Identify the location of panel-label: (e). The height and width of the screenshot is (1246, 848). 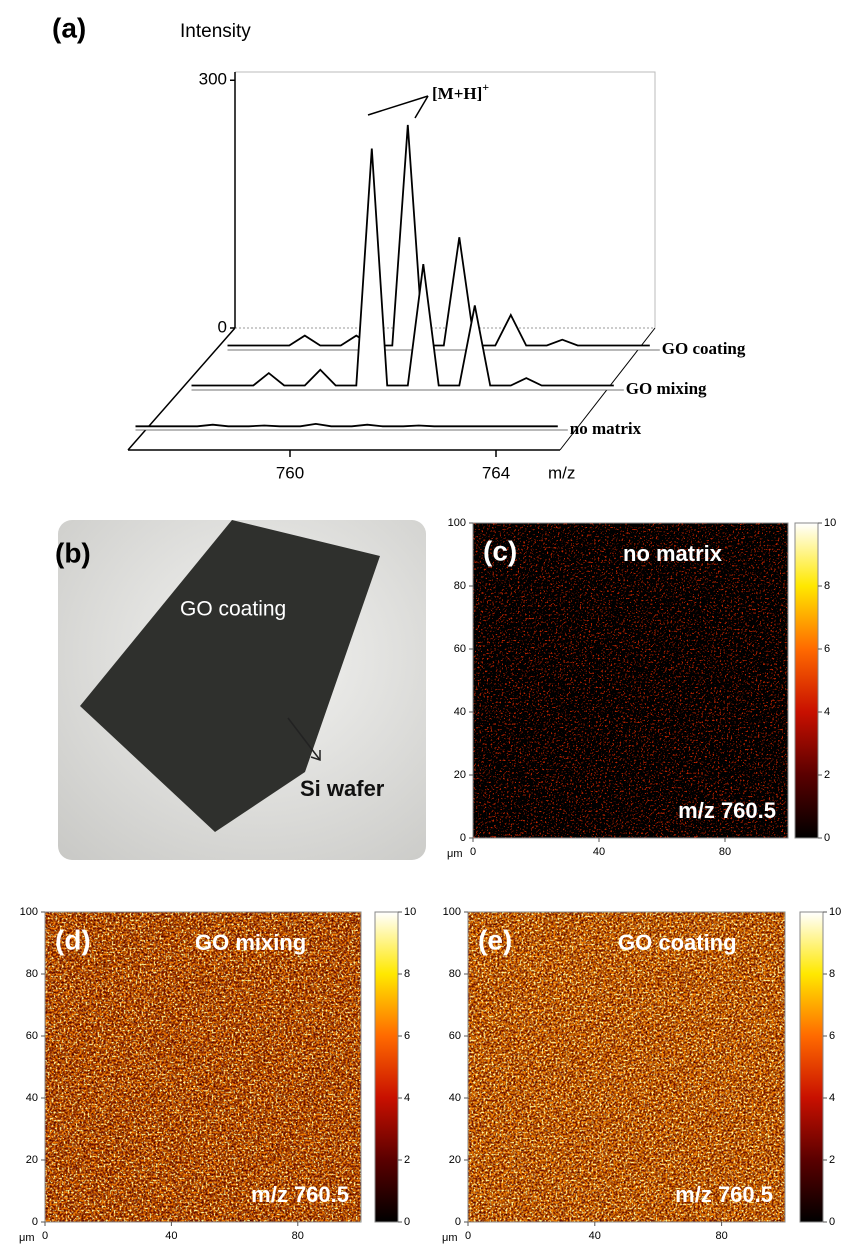
(495, 939).